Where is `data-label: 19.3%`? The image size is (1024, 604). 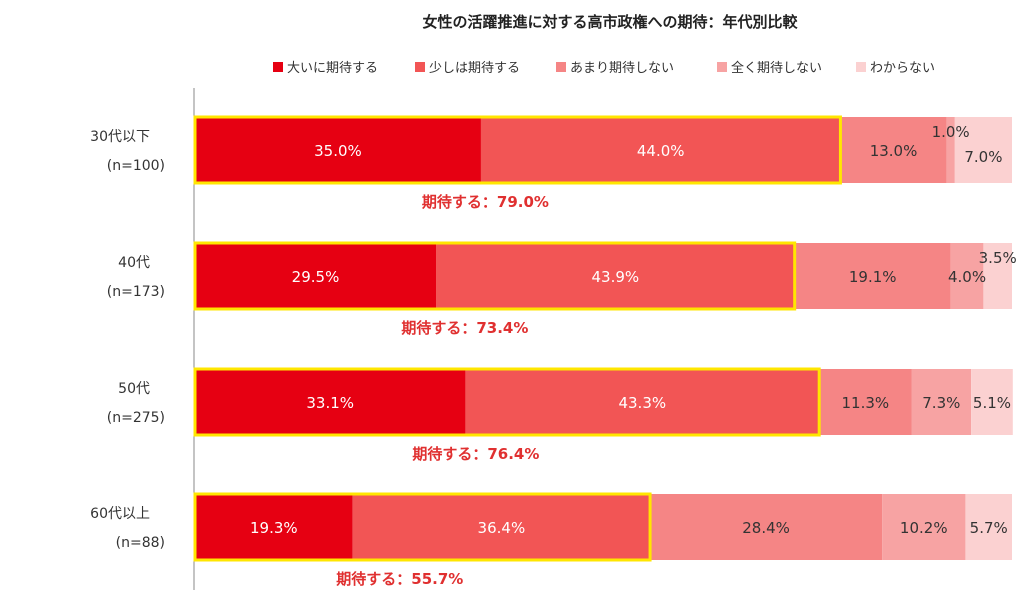
data-label: 19.3% is located at coordinates (274, 528).